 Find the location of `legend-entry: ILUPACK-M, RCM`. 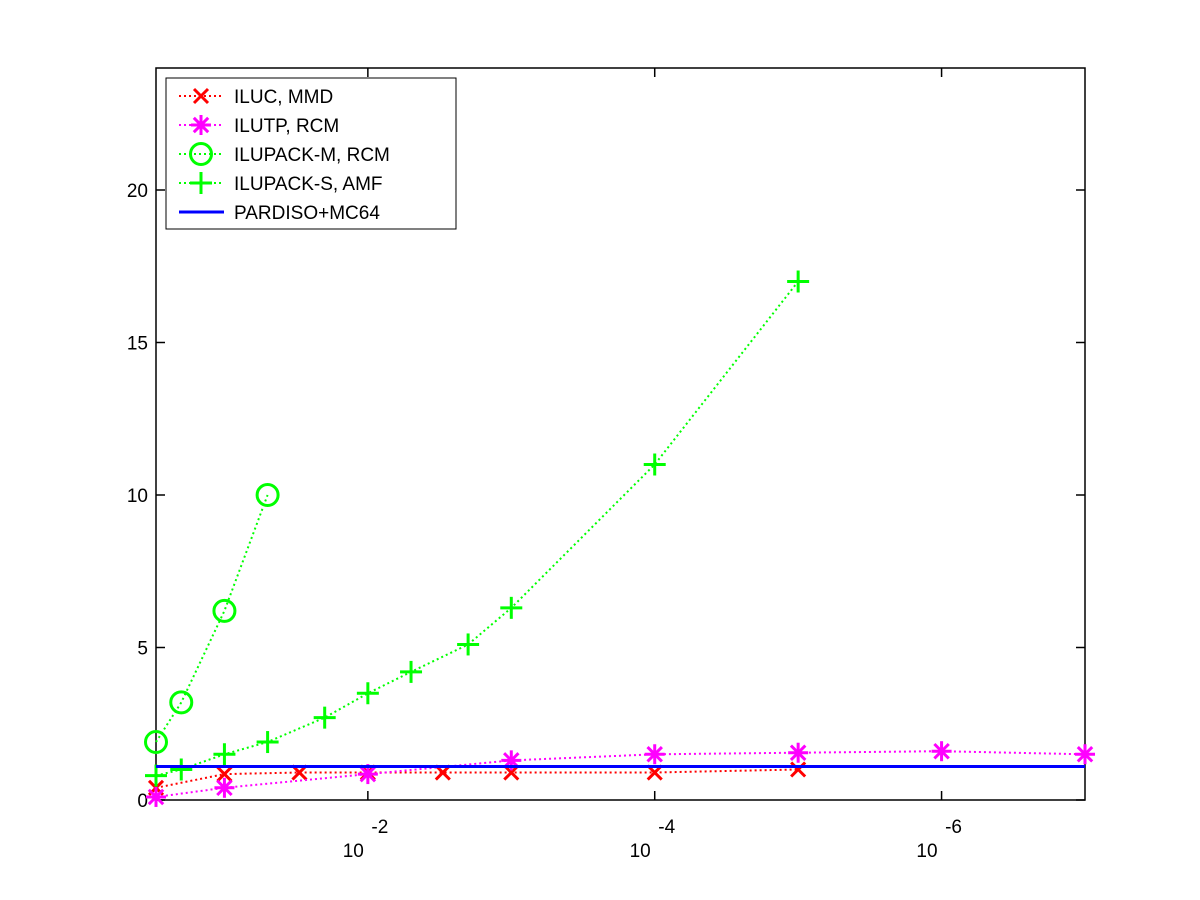

legend-entry: ILUPACK-M, RCM is located at coordinates (284, 154).